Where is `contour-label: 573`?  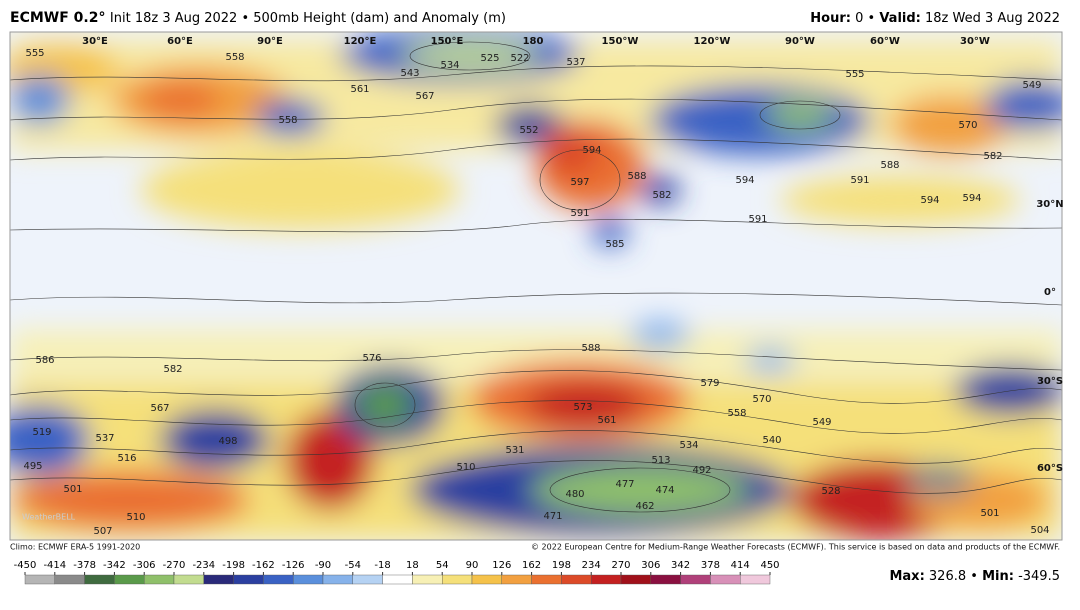
contour-label: 573 is located at coordinates (582, 407).